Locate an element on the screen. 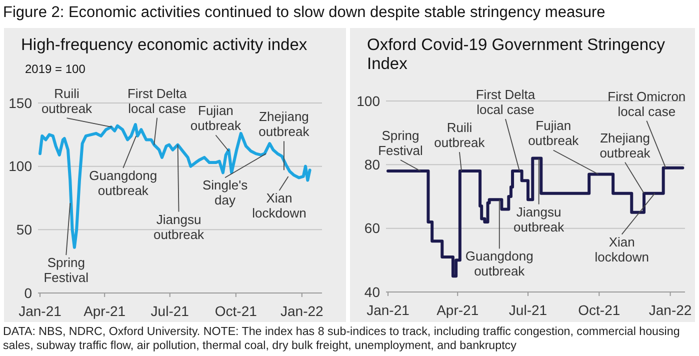  y-tick-label: 50 is located at coordinates (24, 230).